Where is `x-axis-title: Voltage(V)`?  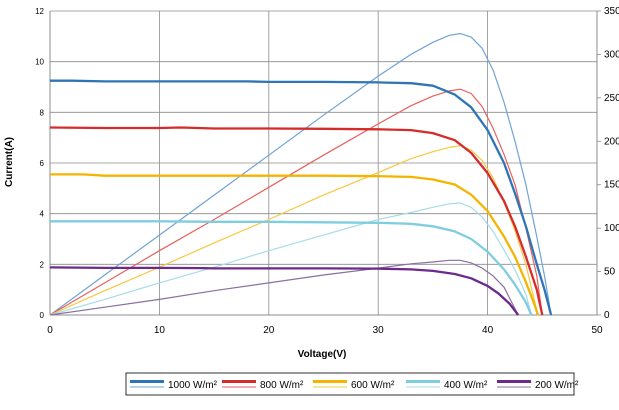 x-axis-title: Voltage(V) is located at coordinates (322, 354).